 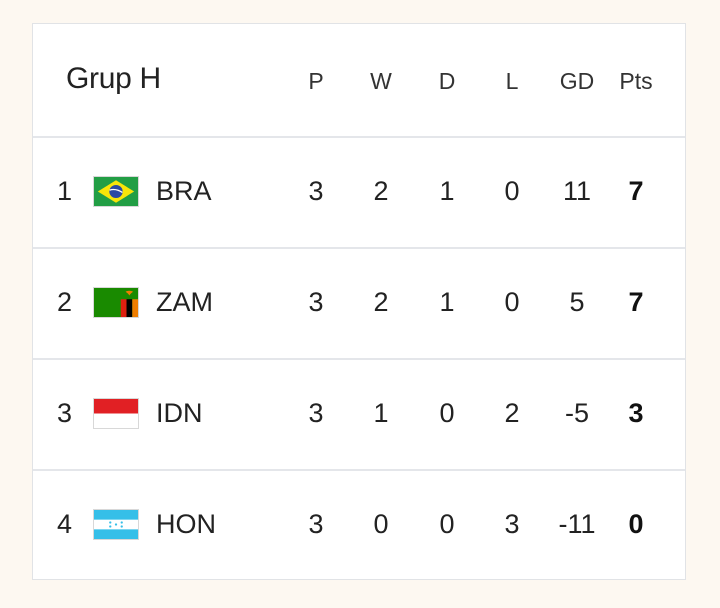 What do you see at coordinates (116, 302) in the screenshot?
I see `zambia-flag-icon` at bounding box center [116, 302].